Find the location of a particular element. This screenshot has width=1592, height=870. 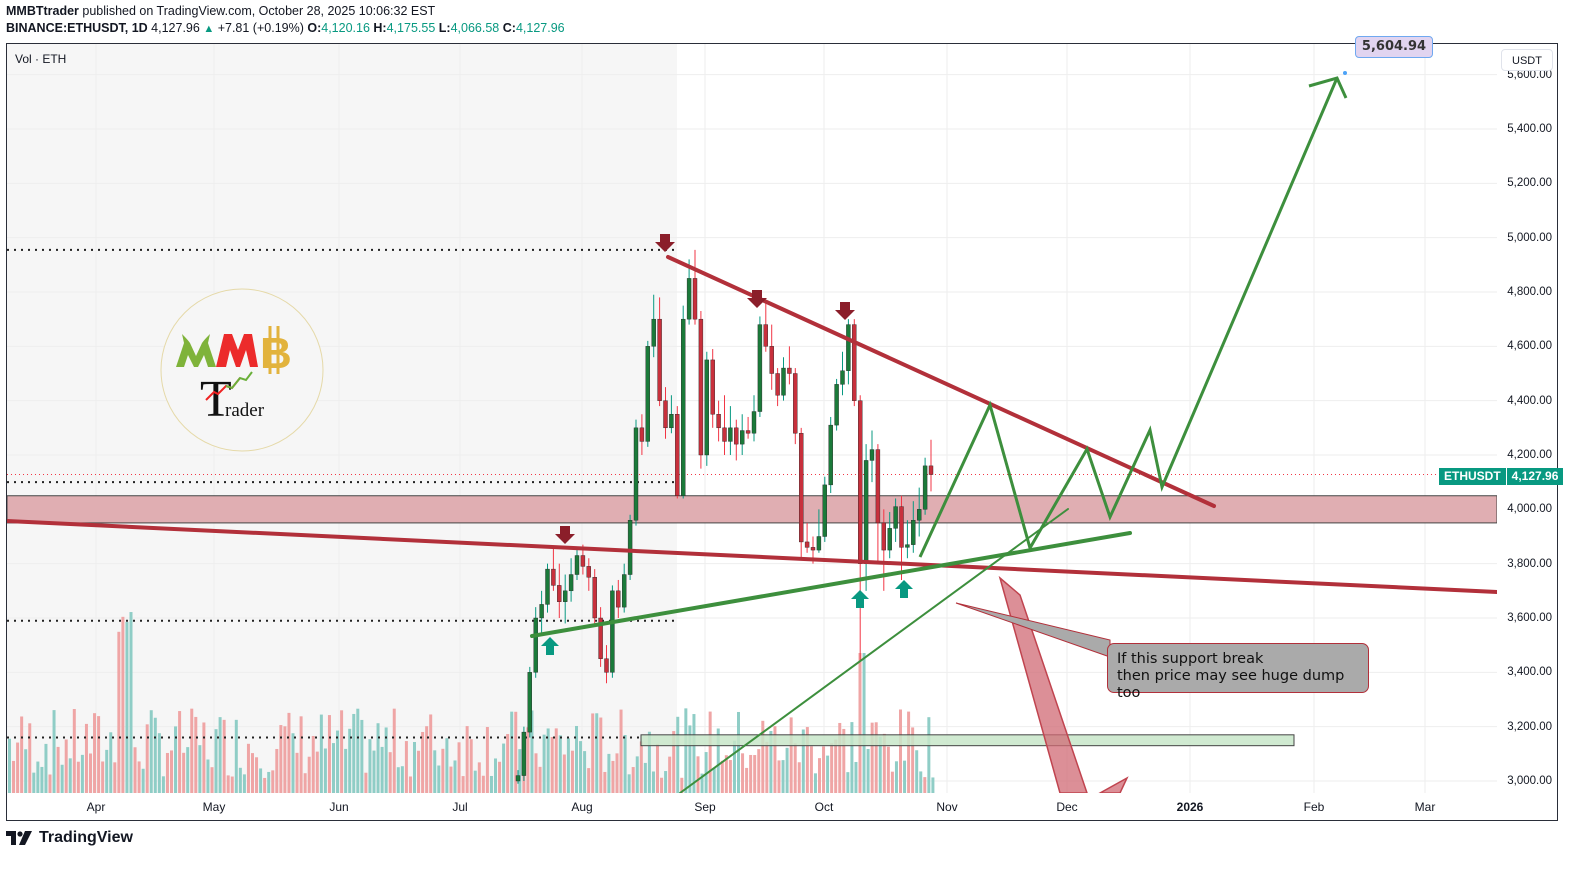

thin-uptrend-line is located at coordinates (874, 650).